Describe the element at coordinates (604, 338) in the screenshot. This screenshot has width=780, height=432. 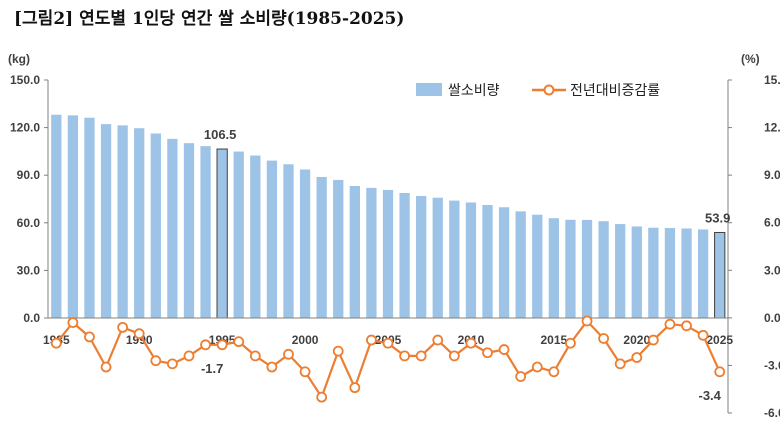
I see `rate-point-2018` at that location.